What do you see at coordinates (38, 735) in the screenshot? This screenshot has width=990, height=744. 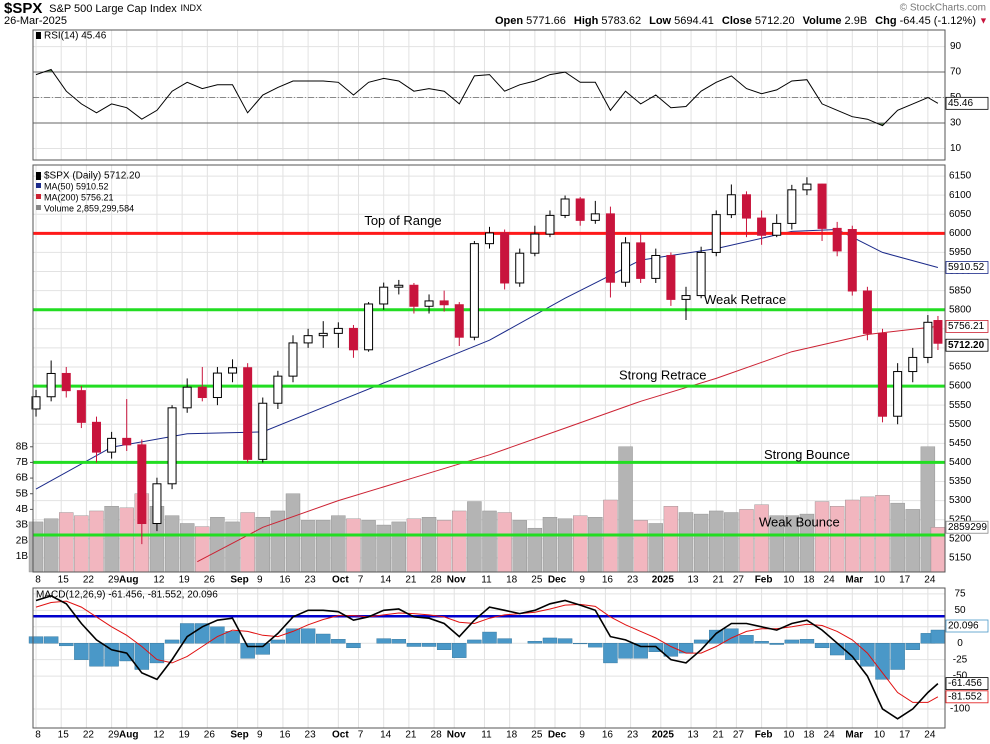 I see `x-tick-label: 8` at bounding box center [38, 735].